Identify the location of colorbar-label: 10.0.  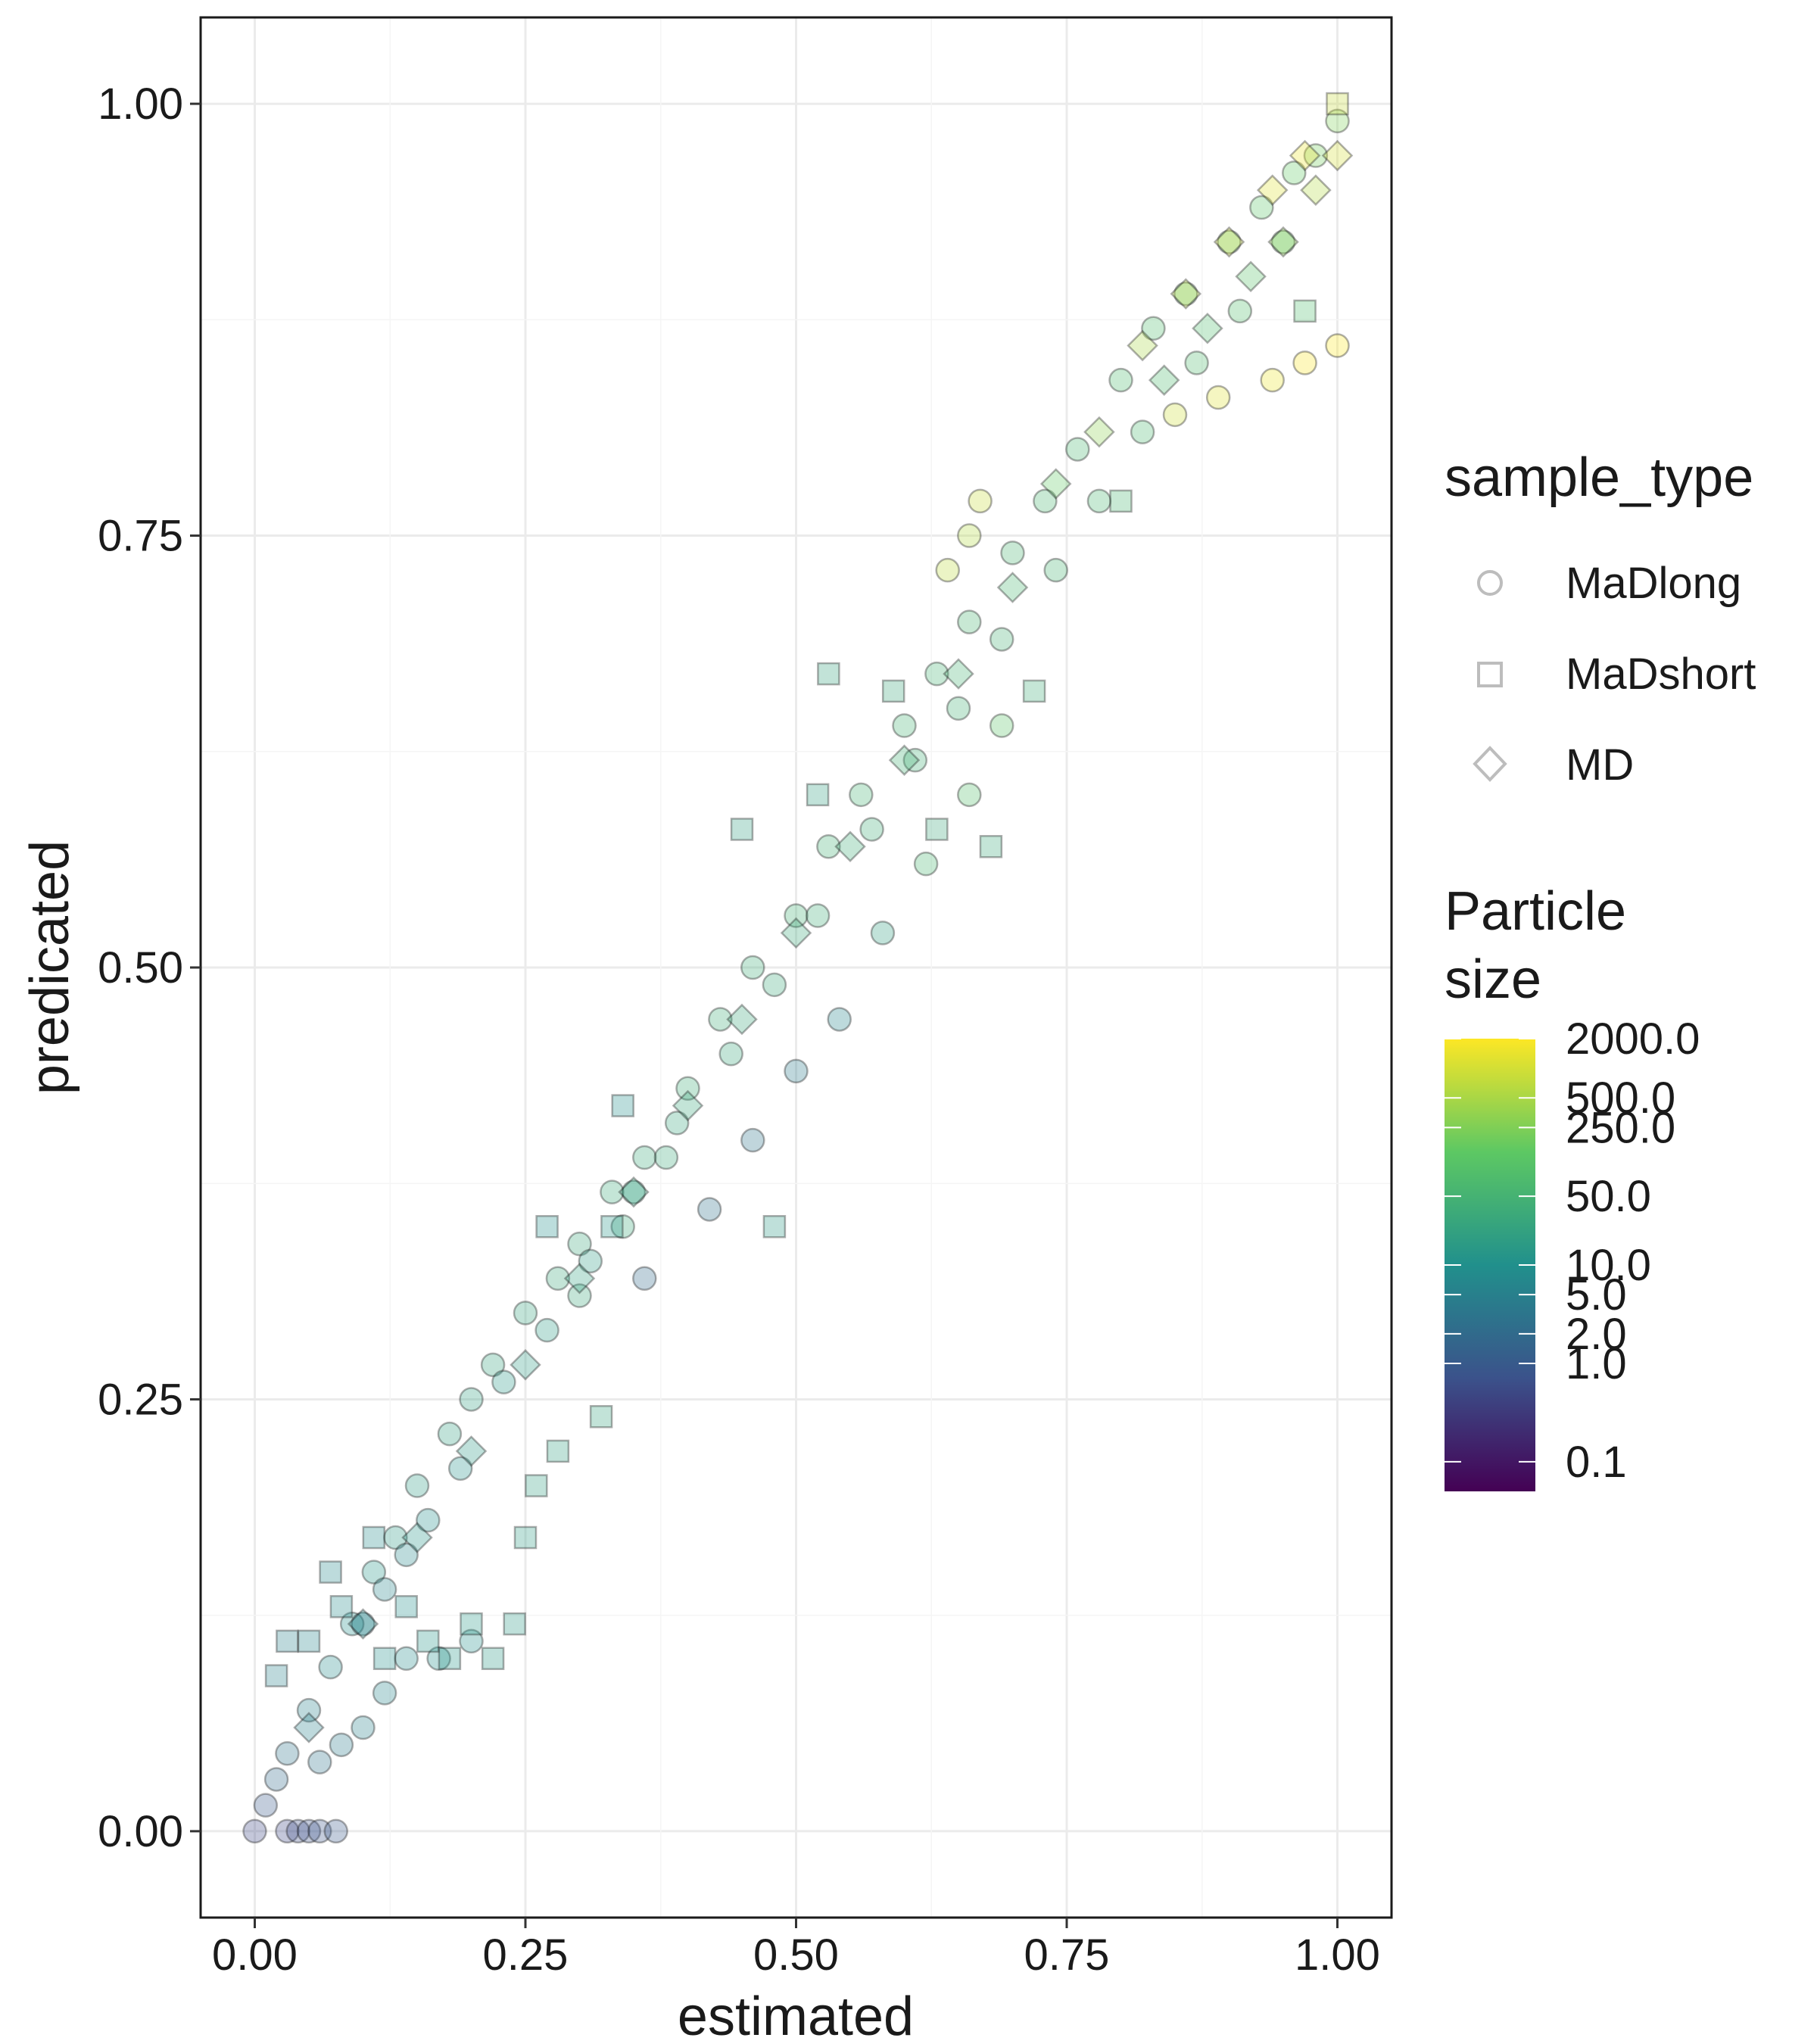
(1608, 1265).